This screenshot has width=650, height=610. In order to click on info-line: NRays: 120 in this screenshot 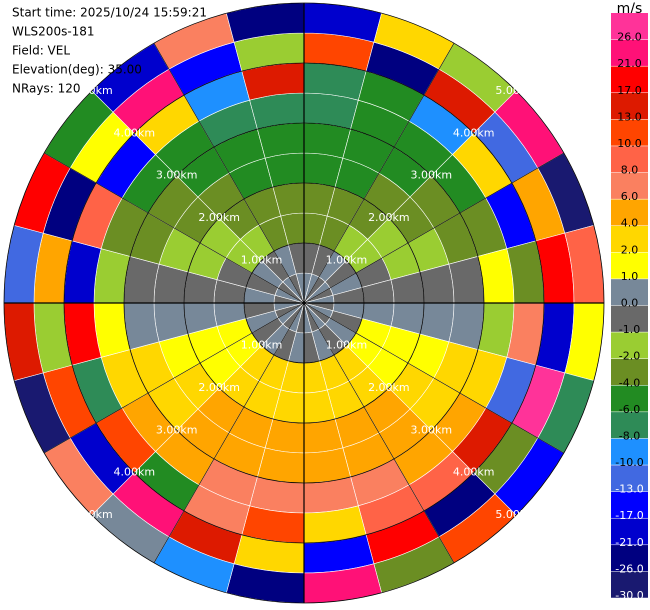, I will do `click(46, 89)`.